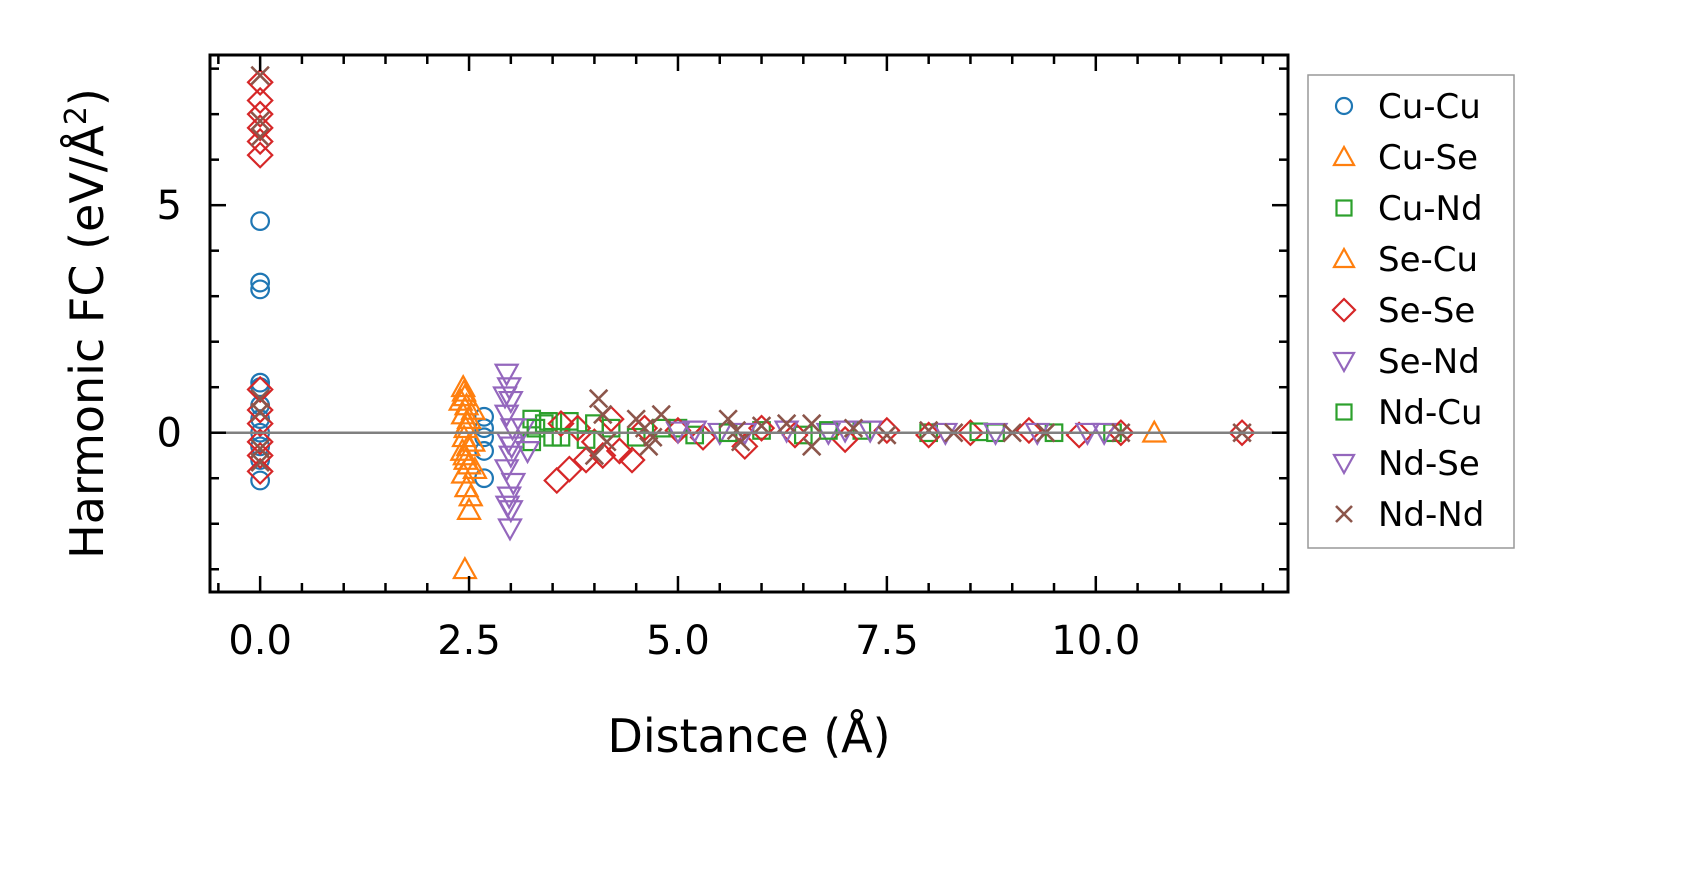 This screenshot has width=1690, height=883. What do you see at coordinates (169, 434) in the screenshot?
I see `y-tick-label: 0` at bounding box center [169, 434].